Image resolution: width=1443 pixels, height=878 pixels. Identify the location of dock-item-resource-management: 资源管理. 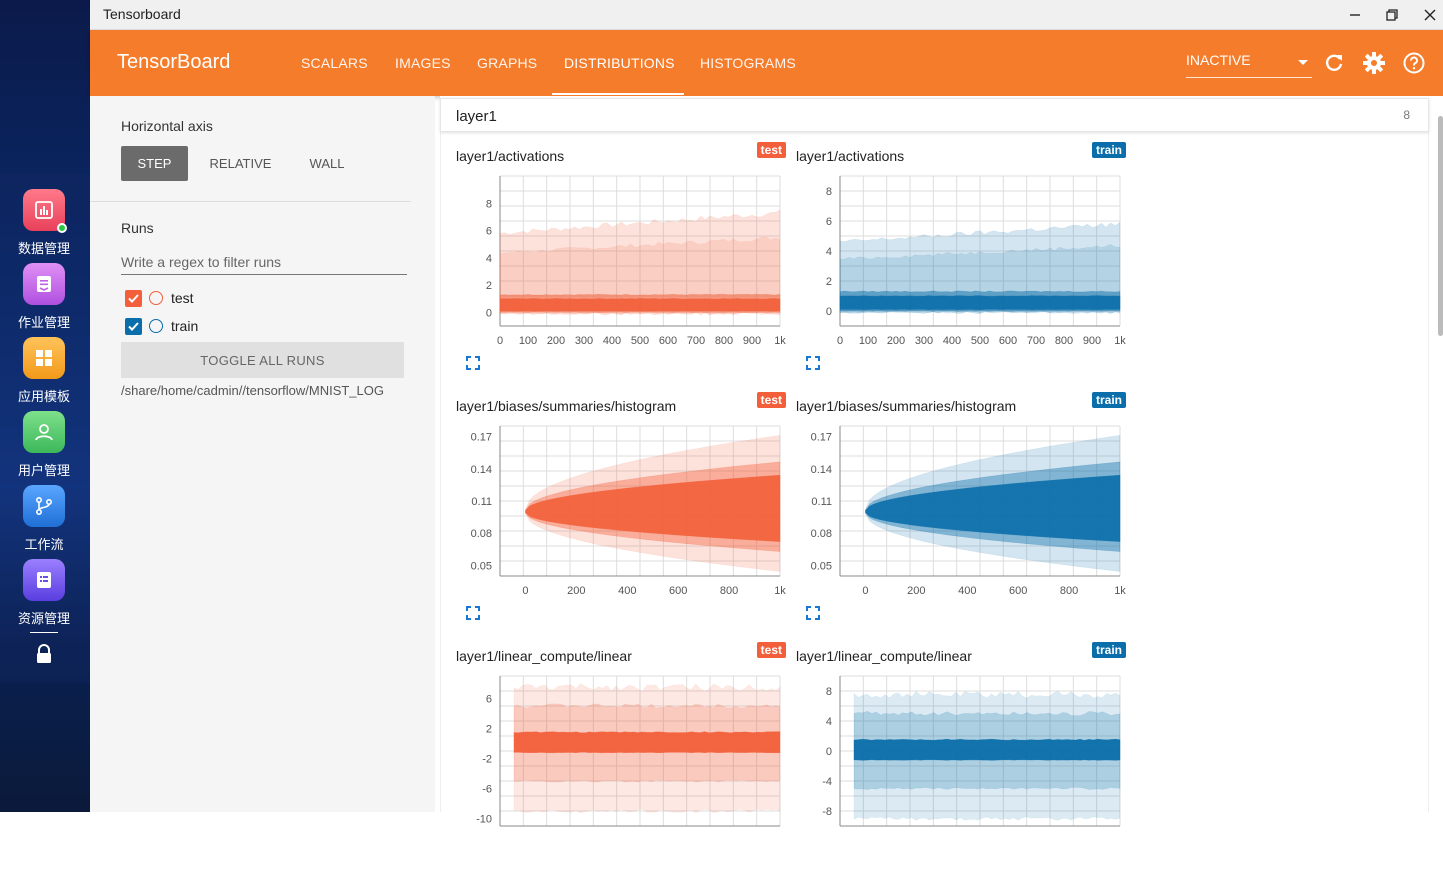
(44, 593).